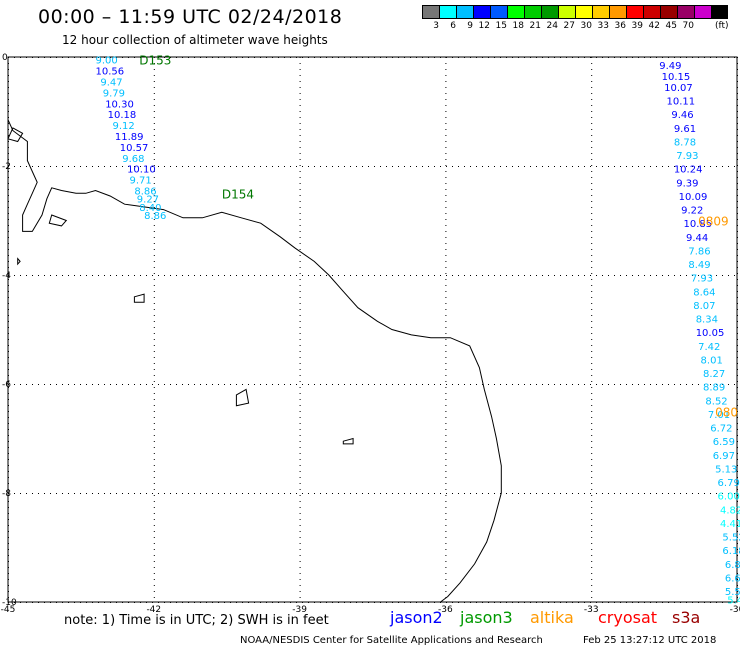 The height and width of the screenshot is (650, 740). What do you see at coordinates (726, 469) in the screenshot?
I see `wave-height-value: 5.13` at bounding box center [726, 469].